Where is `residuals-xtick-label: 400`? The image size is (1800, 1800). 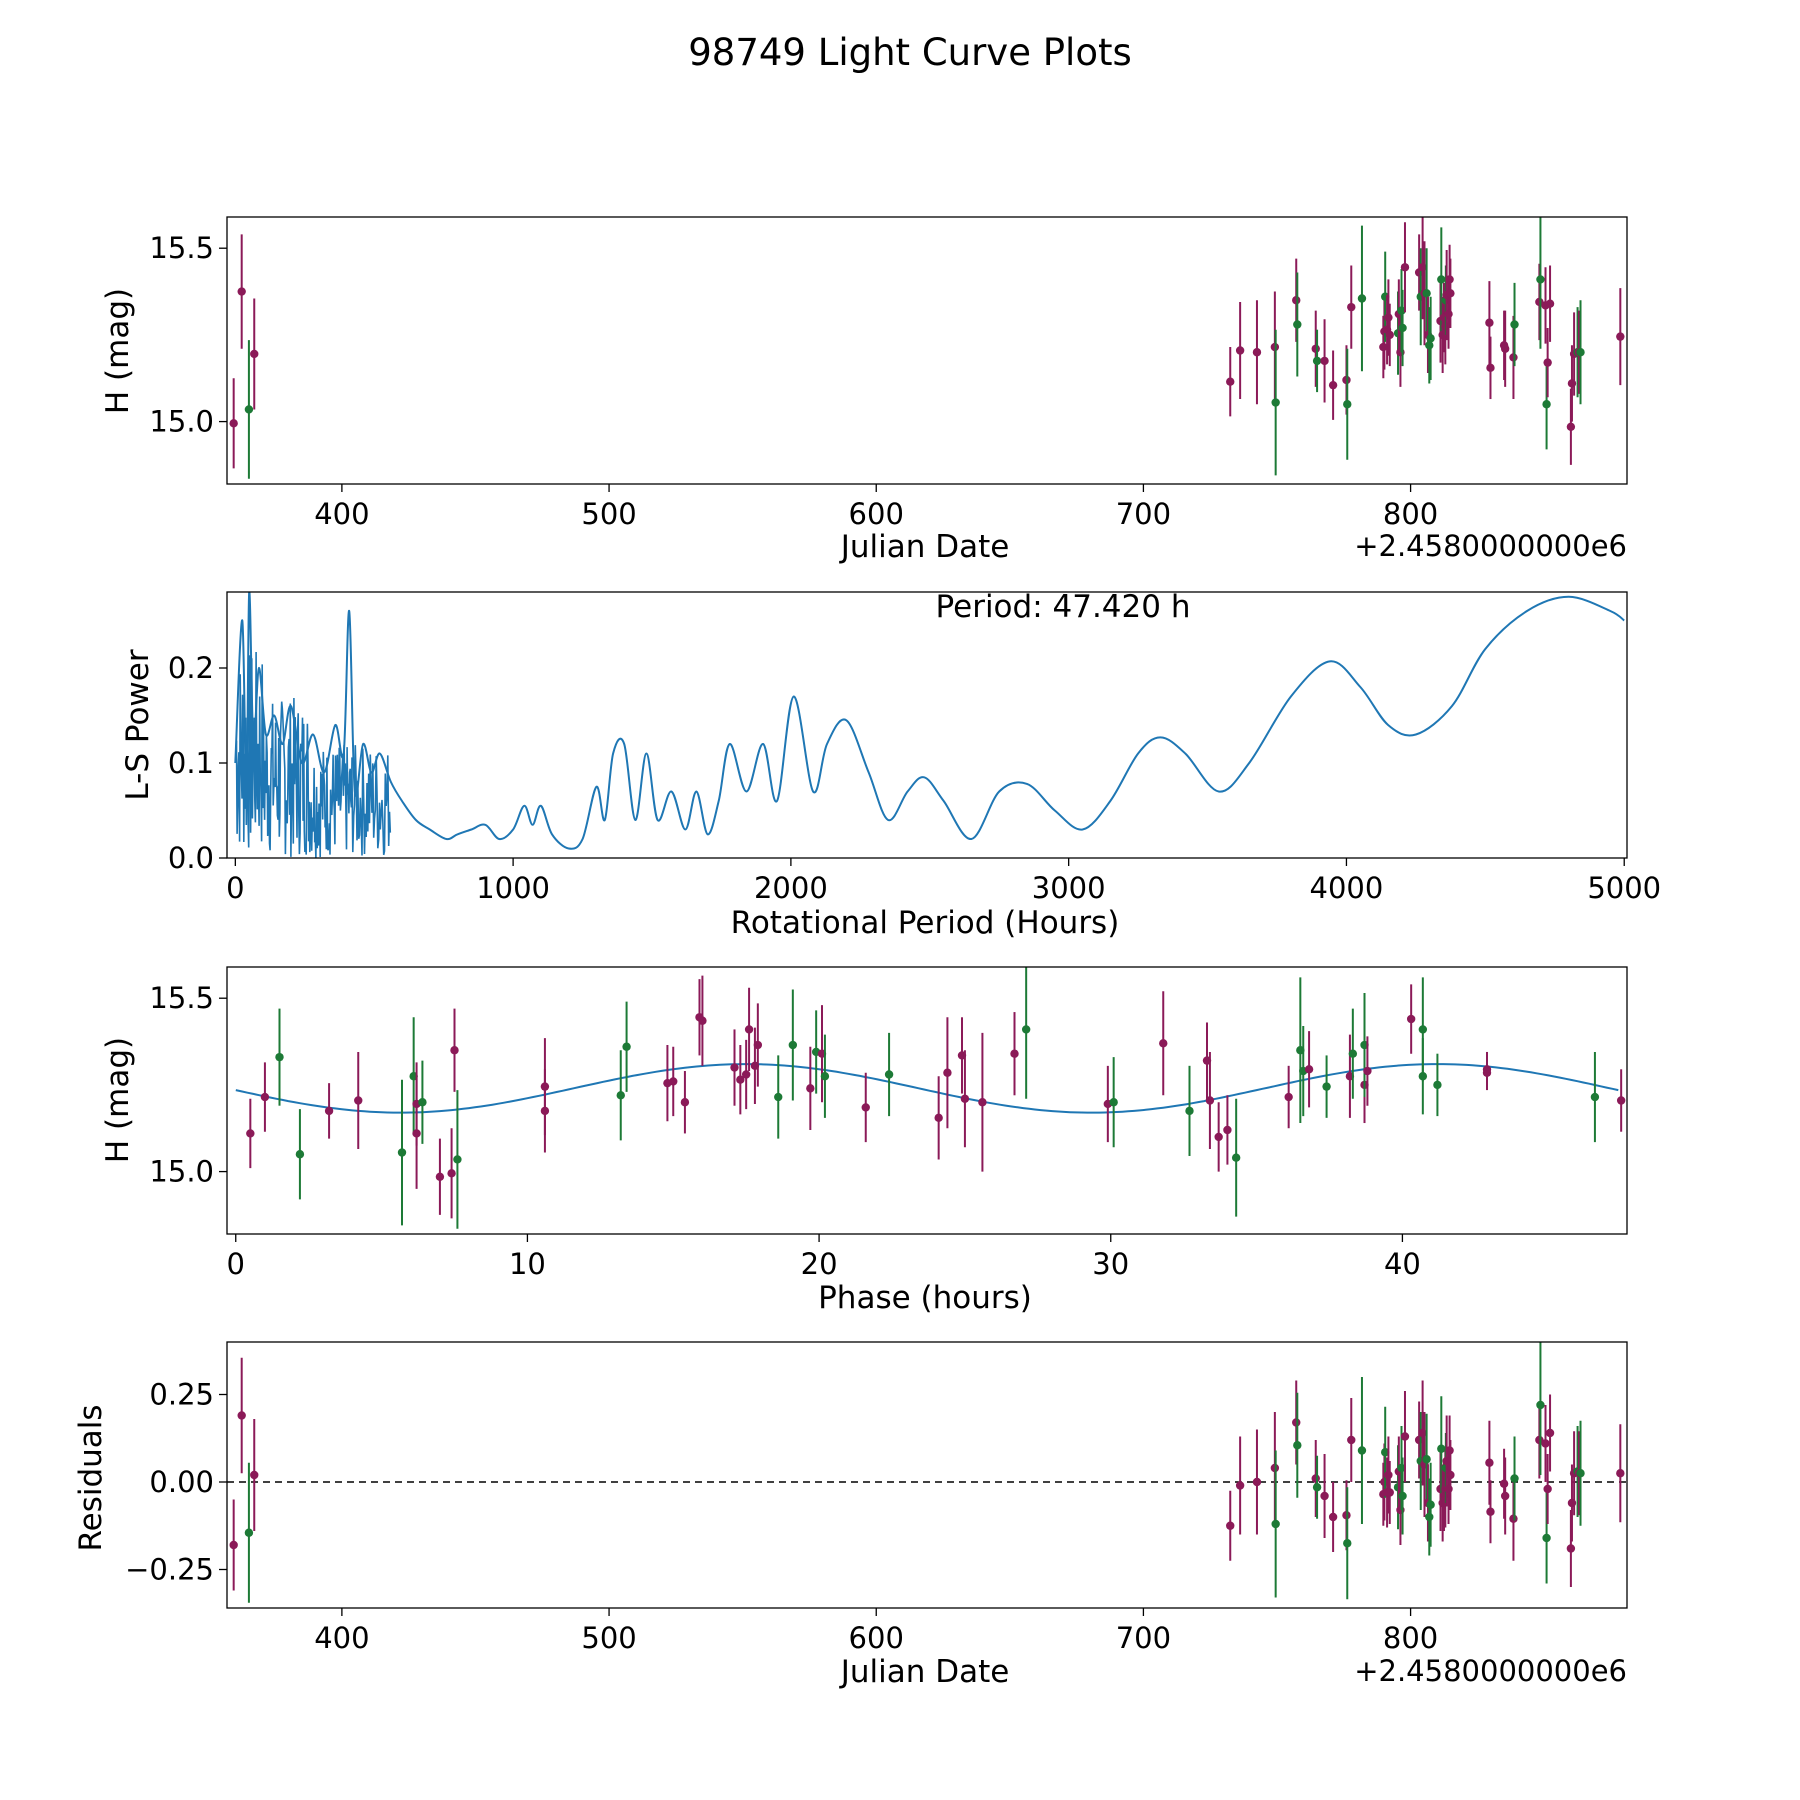 residuals-xtick-label: 400 is located at coordinates (341, 1638).